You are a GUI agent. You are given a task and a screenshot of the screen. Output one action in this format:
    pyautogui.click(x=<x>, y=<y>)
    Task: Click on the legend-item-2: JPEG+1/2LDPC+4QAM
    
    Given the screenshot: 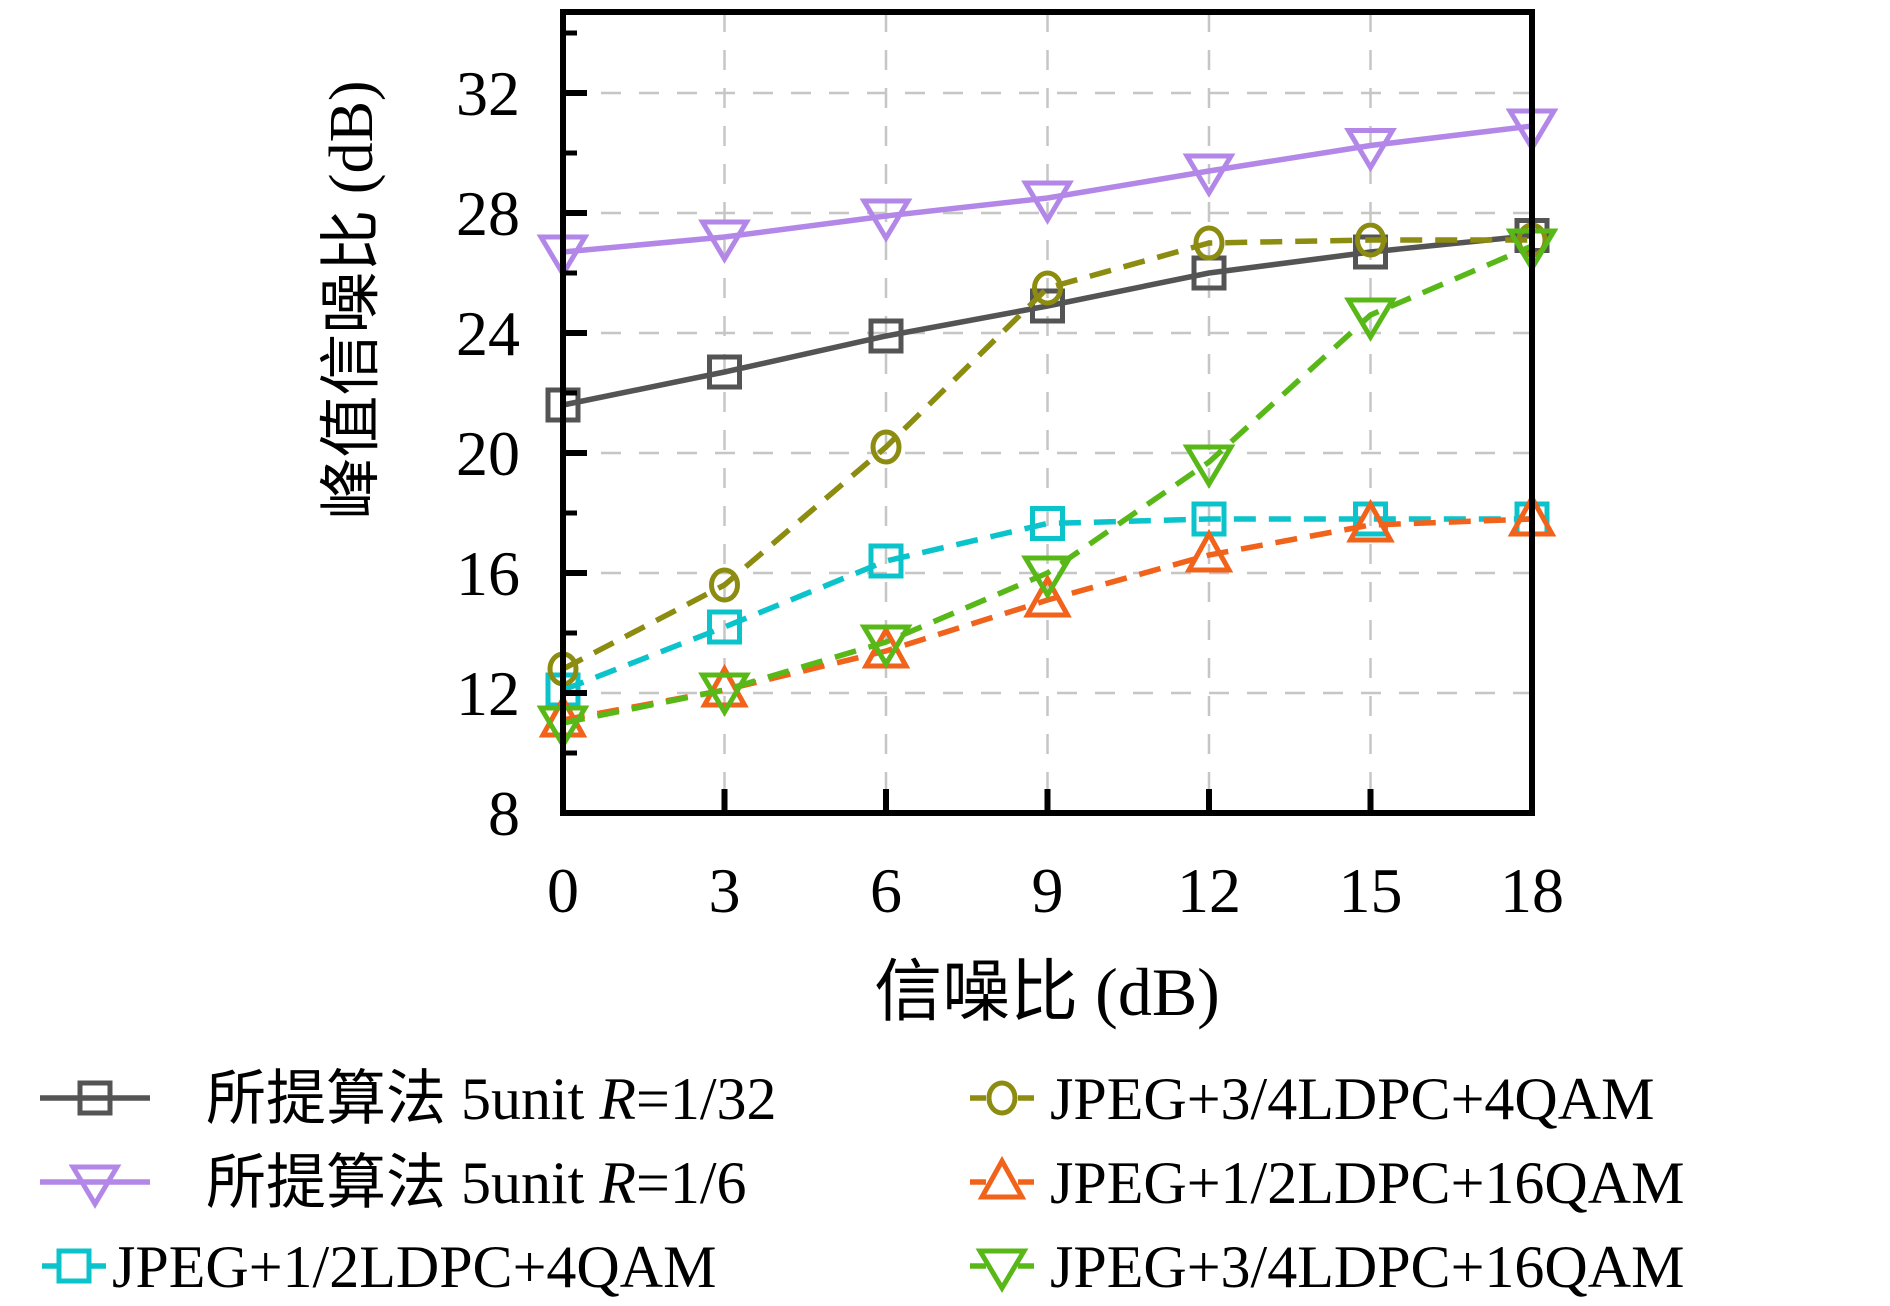 What is the action you would take?
    pyautogui.click(x=379, y=1267)
    